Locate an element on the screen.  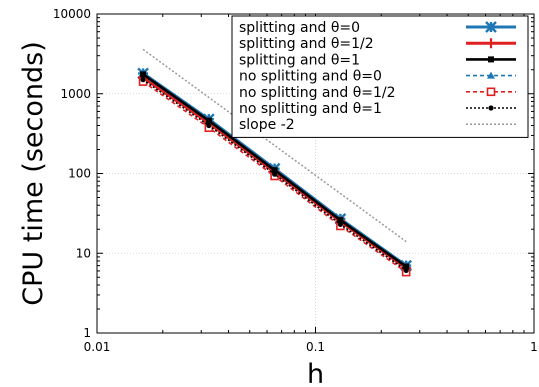
legend-label: no splitting and θ=1 is located at coordinates (310, 109).